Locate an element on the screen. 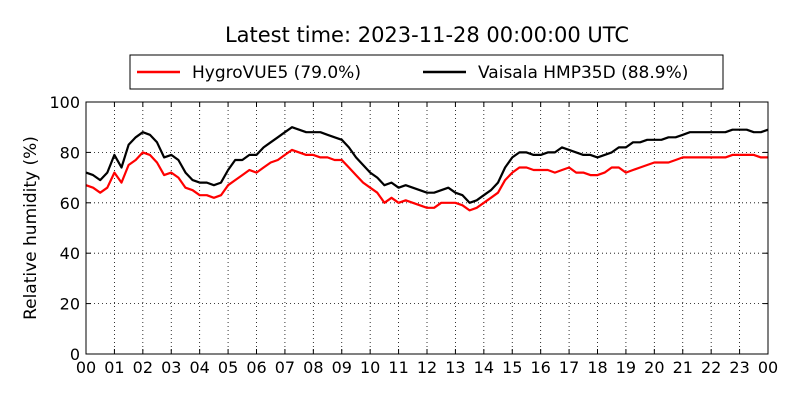 The image size is (800, 400). x-tick-label: 12 is located at coordinates (427, 367).